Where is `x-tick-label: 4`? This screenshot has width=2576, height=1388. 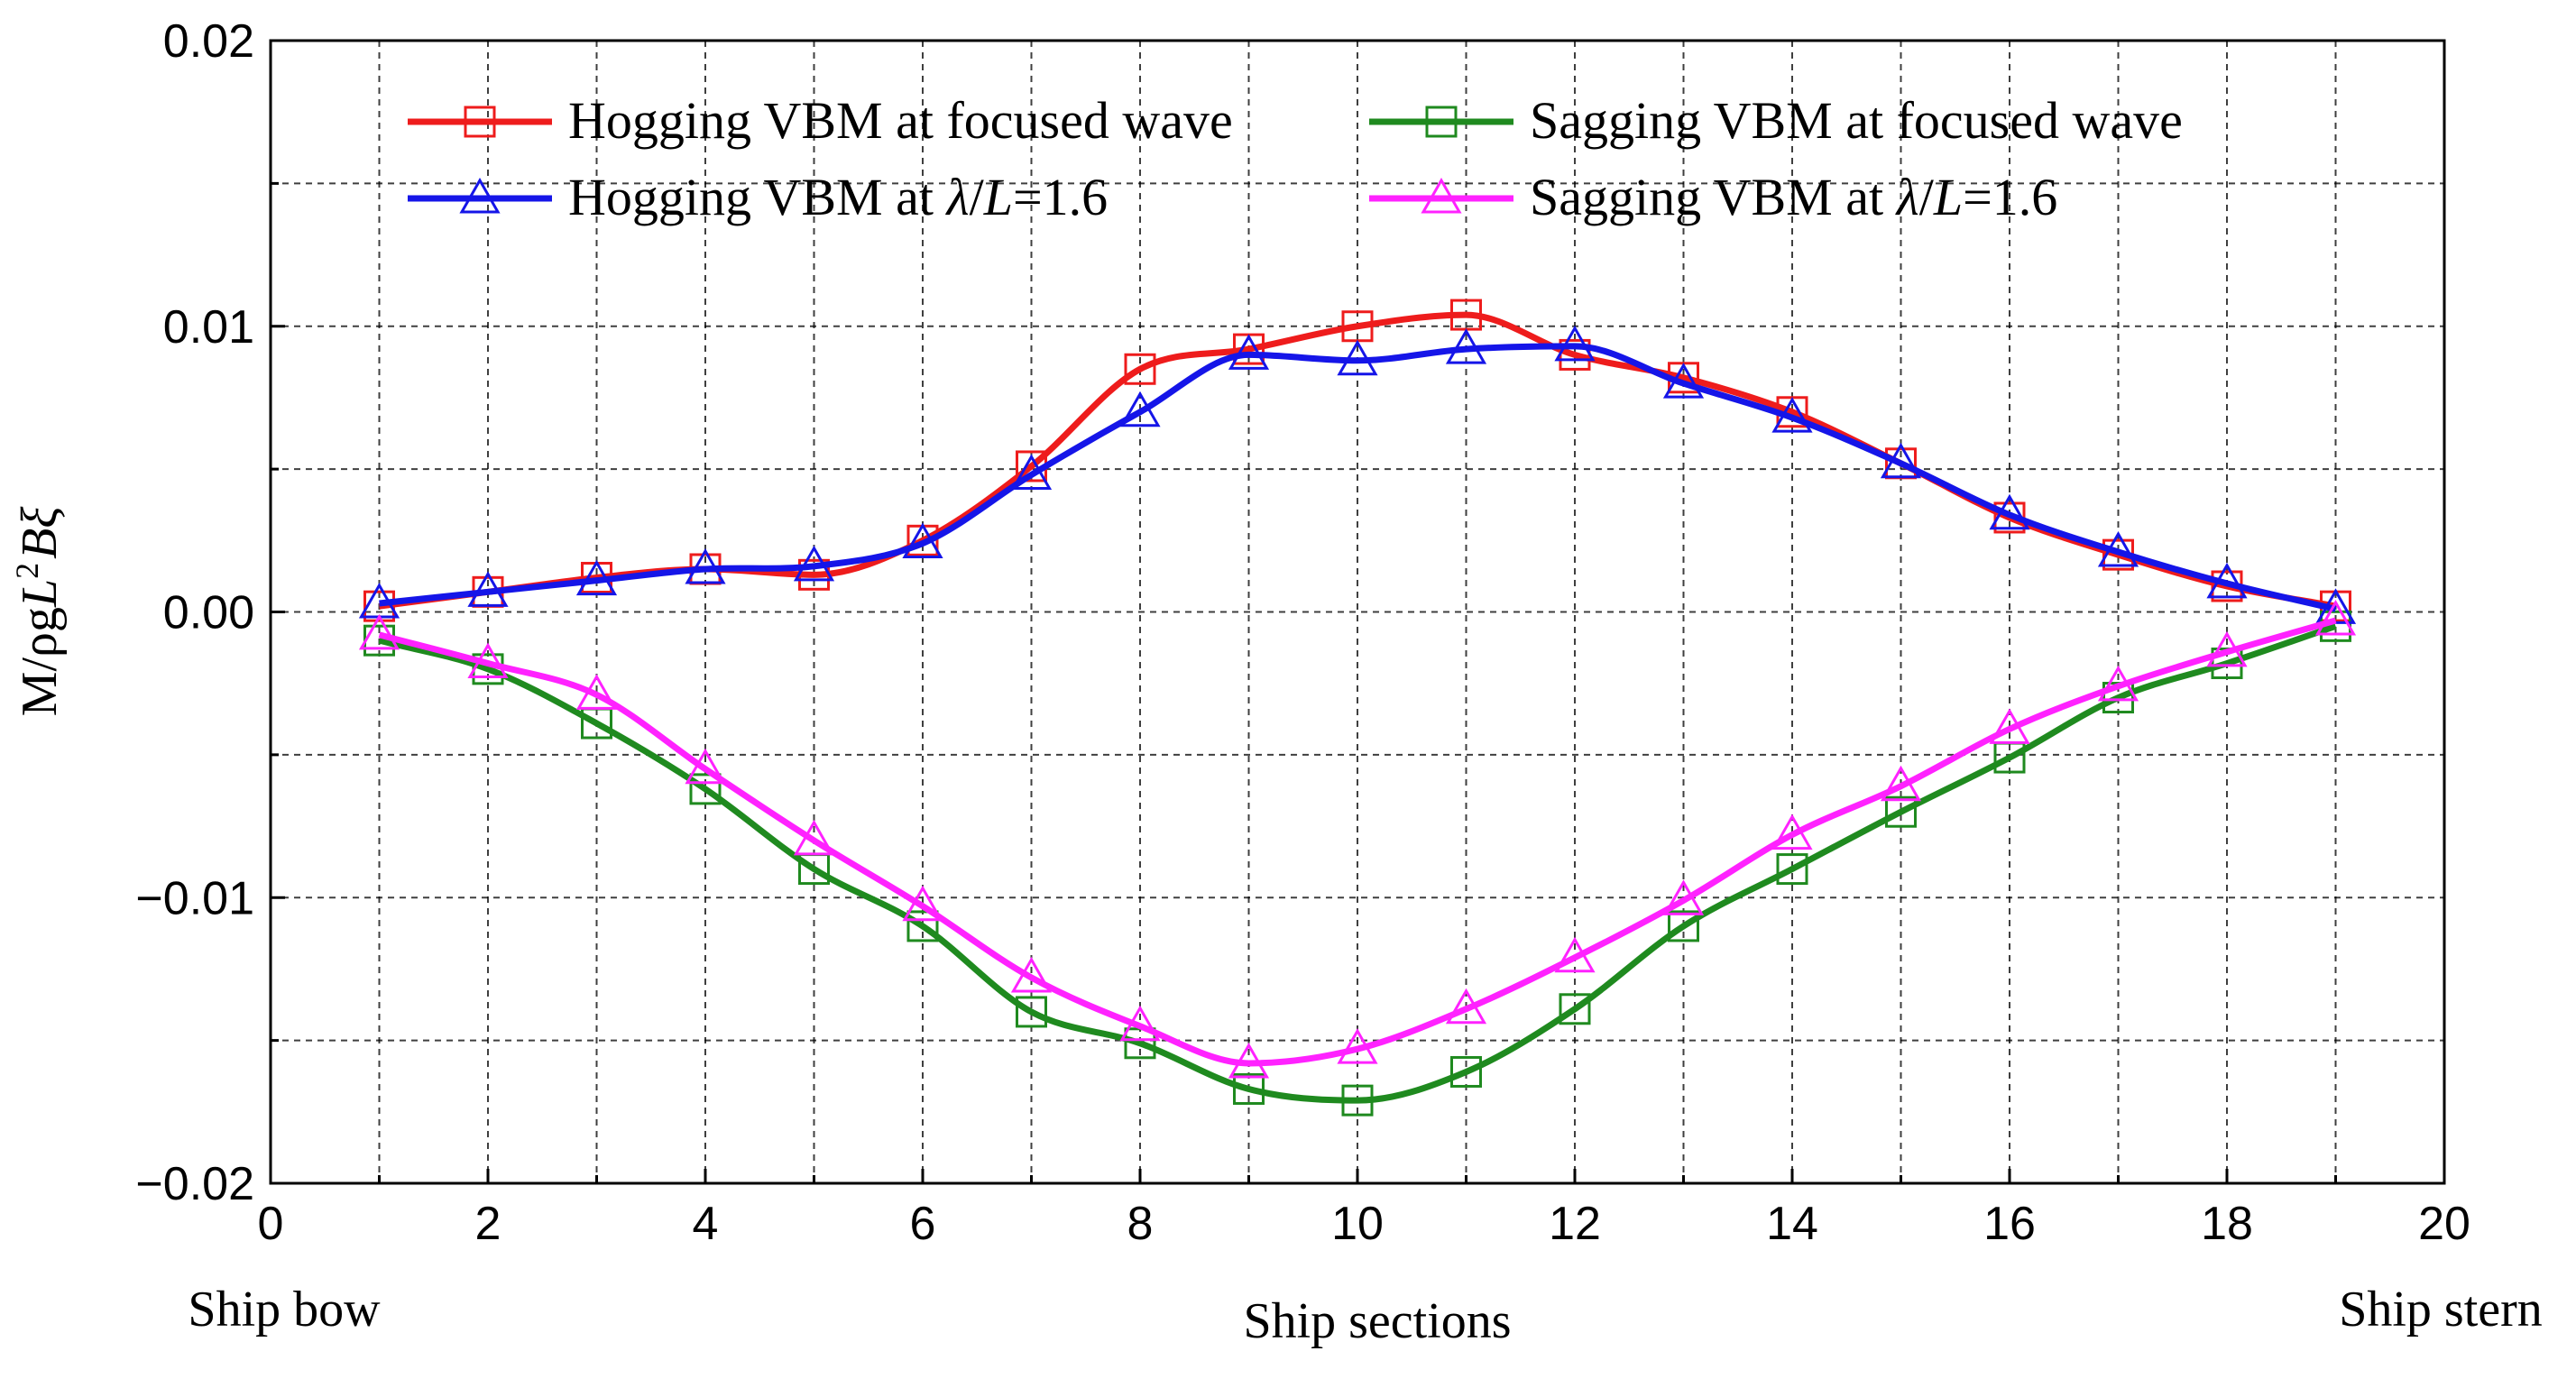
x-tick-label: 4 is located at coordinates (706, 1224).